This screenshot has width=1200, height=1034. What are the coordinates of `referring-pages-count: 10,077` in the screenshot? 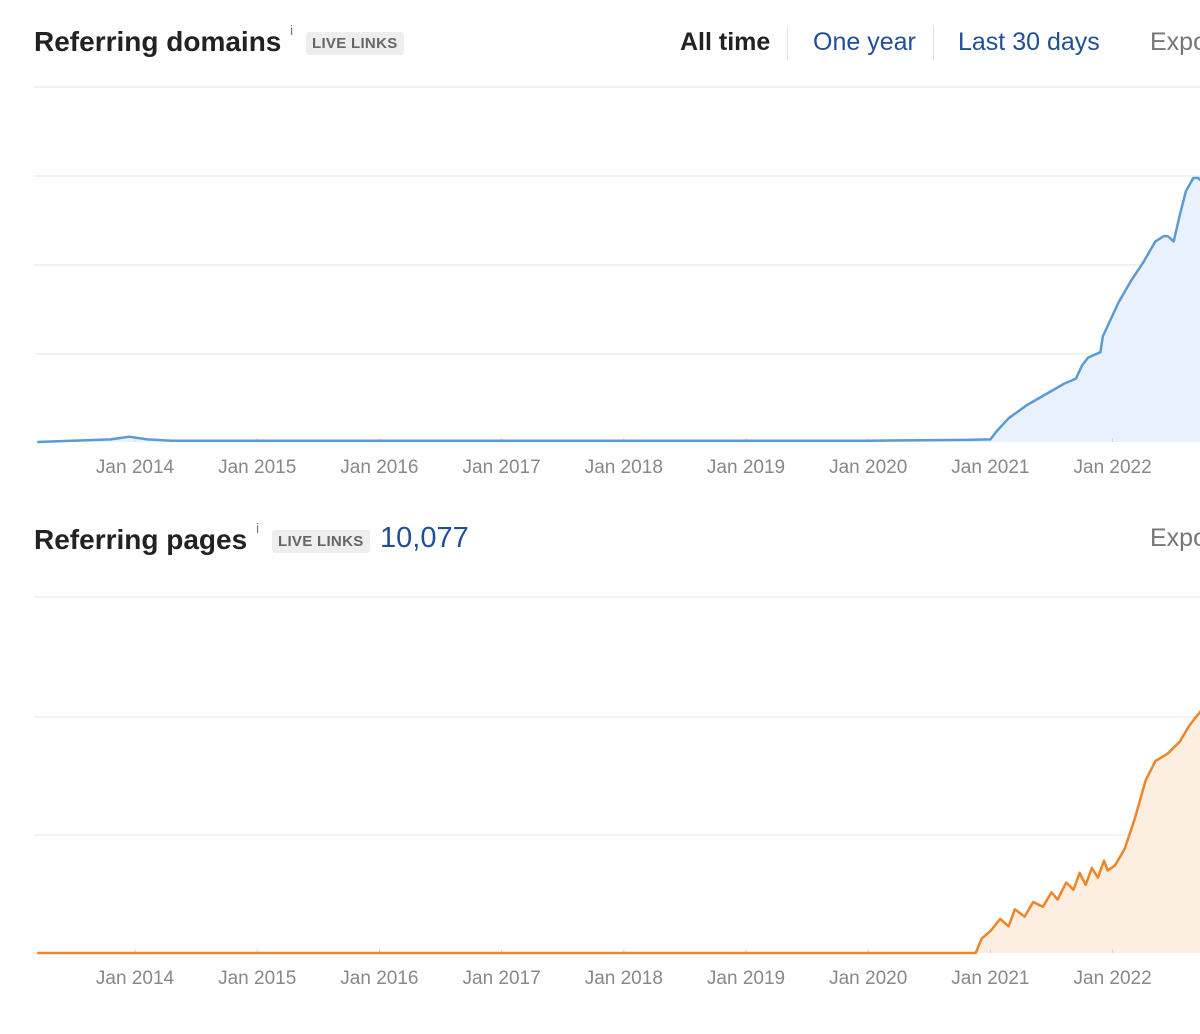 It's located at (424, 538).